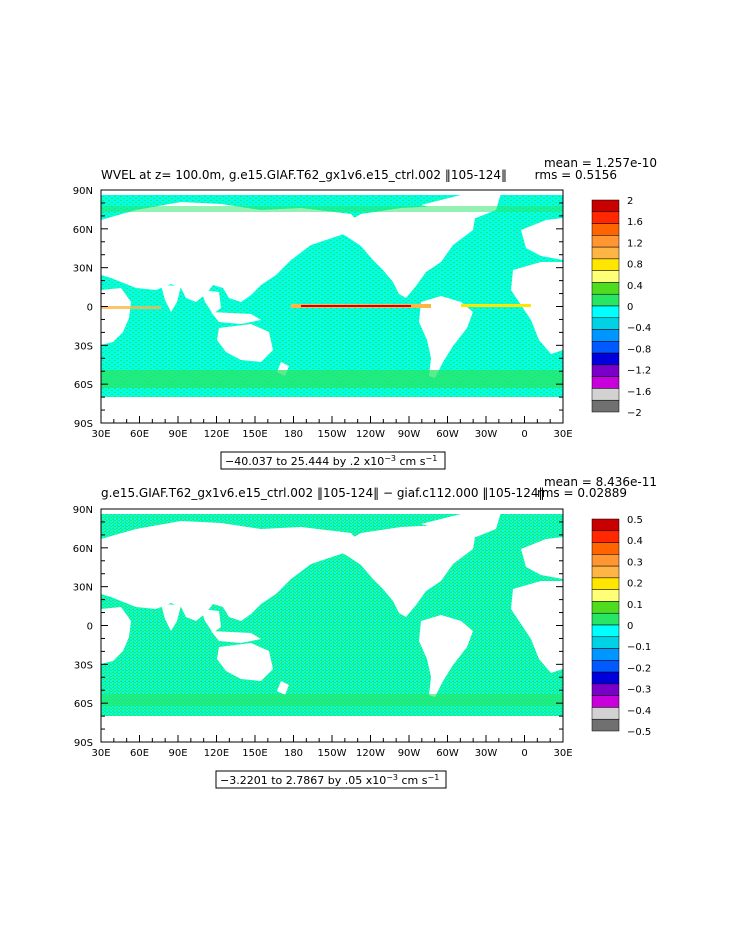 This screenshot has height=945, width=733. What do you see at coordinates (639, 371) in the screenshot?
I see `colorbar-label: −1.2` at bounding box center [639, 371].